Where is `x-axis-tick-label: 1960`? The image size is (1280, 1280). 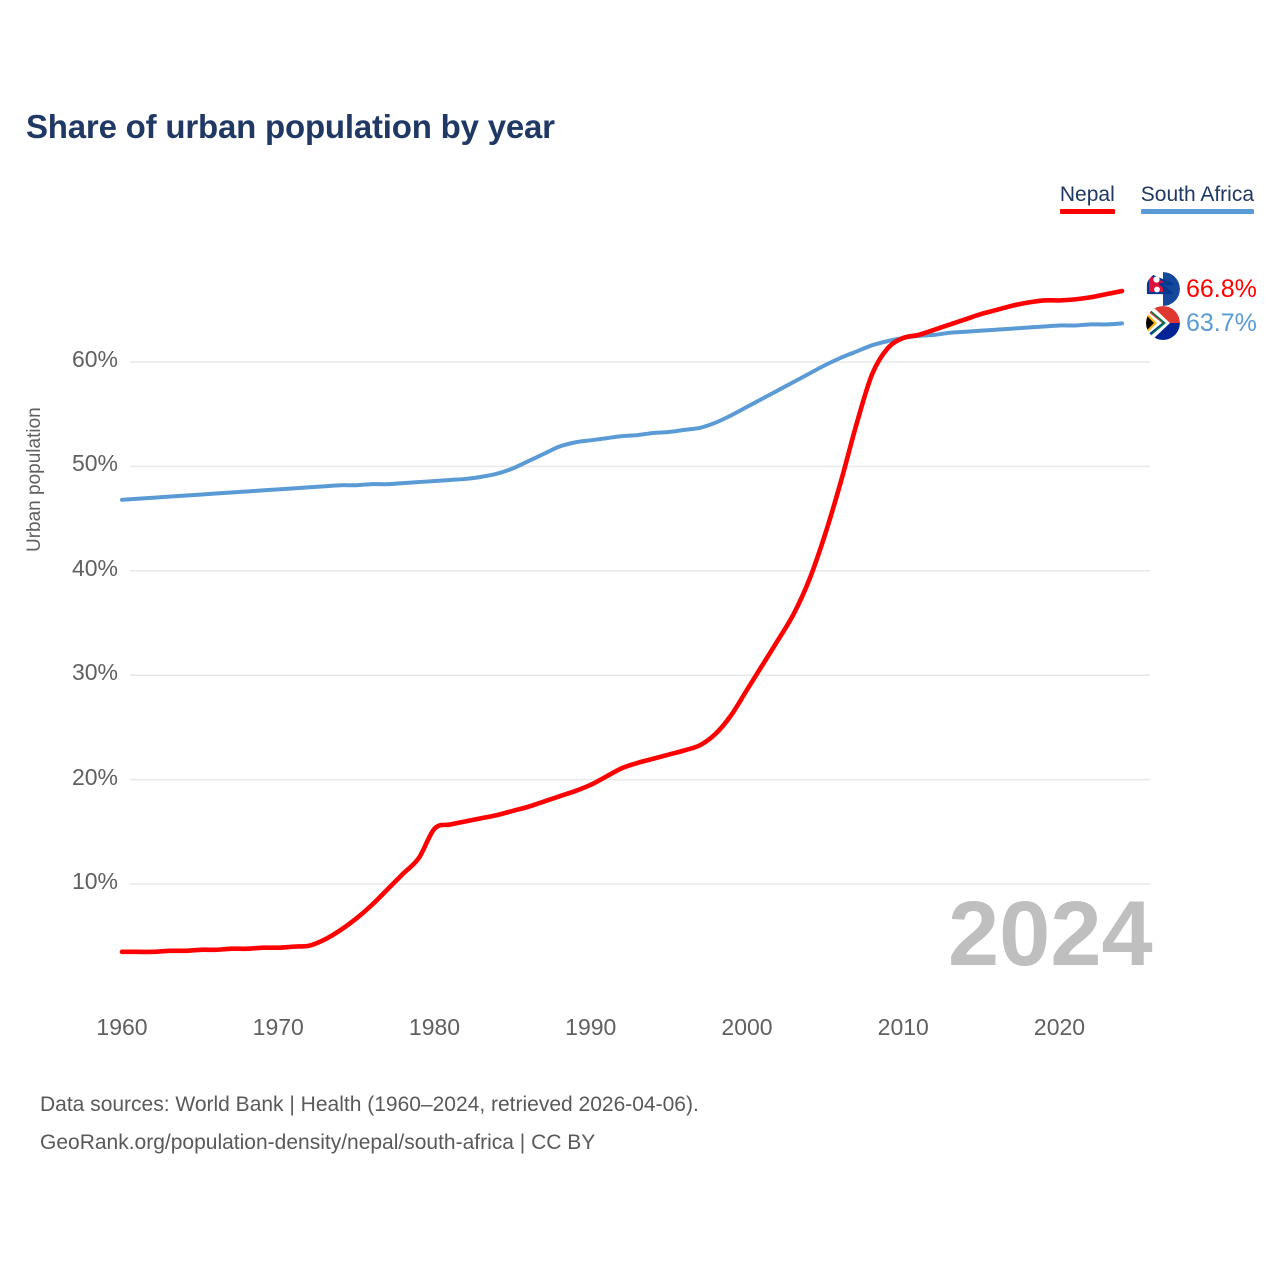 x-axis-tick-label: 1960 is located at coordinates (122, 1027).